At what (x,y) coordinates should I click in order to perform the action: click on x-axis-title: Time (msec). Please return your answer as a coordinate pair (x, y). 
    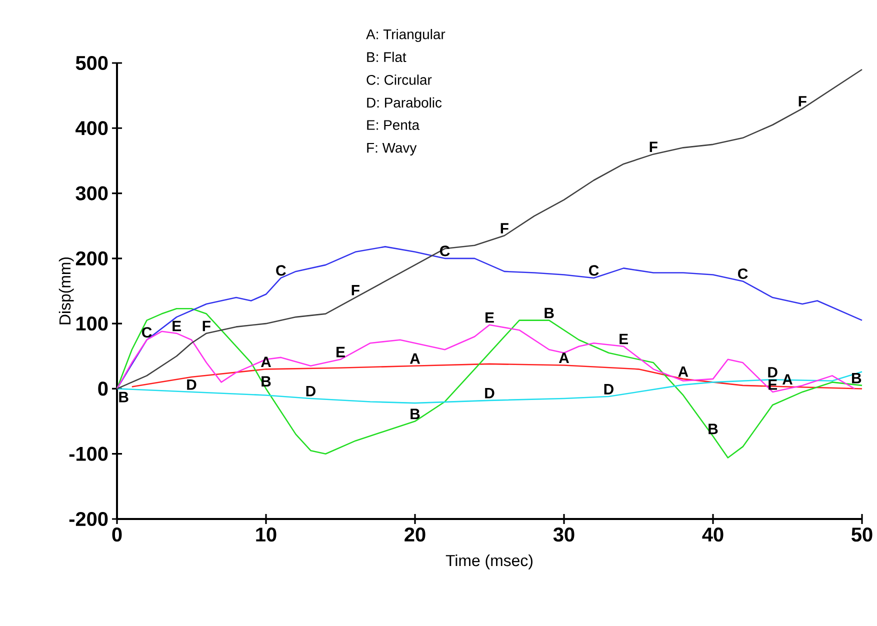
    Looking at the image, I should click on (489, 562).